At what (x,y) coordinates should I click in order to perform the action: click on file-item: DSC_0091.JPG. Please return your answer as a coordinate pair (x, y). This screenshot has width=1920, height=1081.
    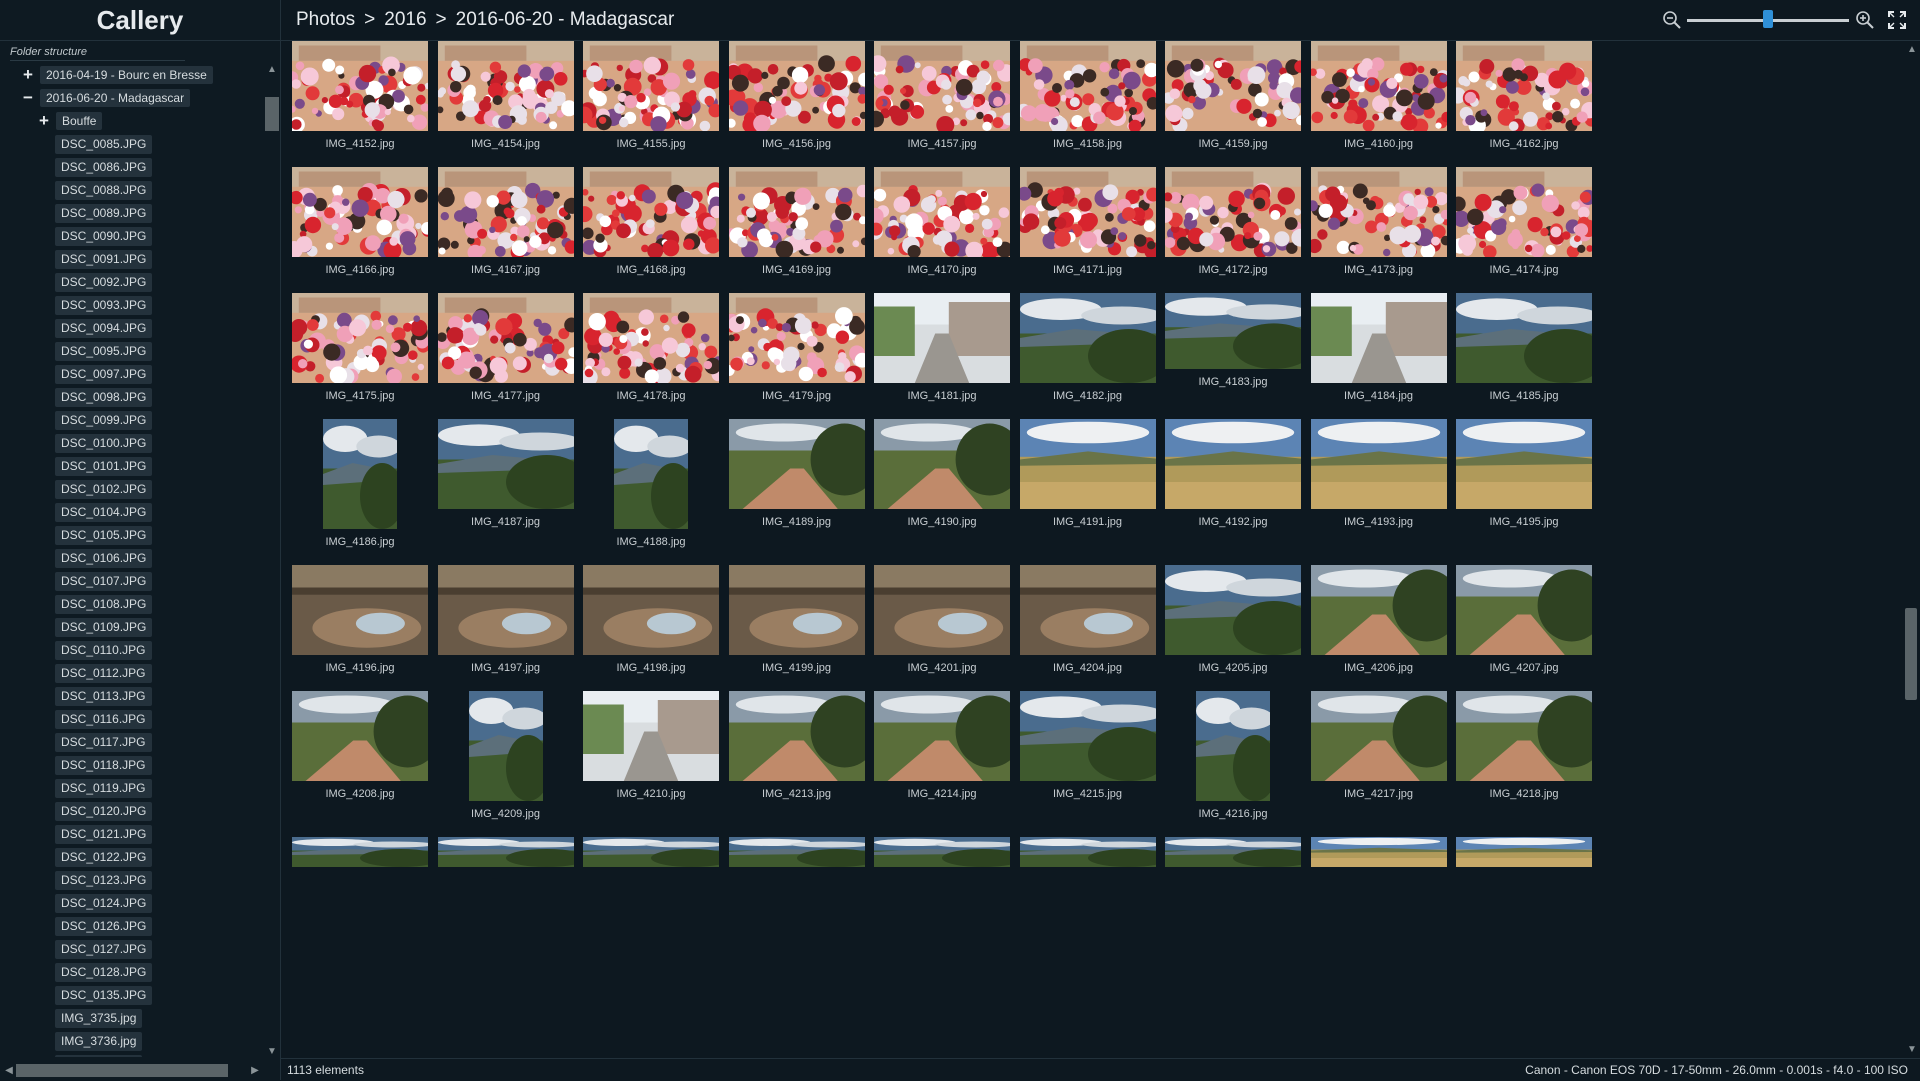
    Looking at the image, I should click on (104, 259).